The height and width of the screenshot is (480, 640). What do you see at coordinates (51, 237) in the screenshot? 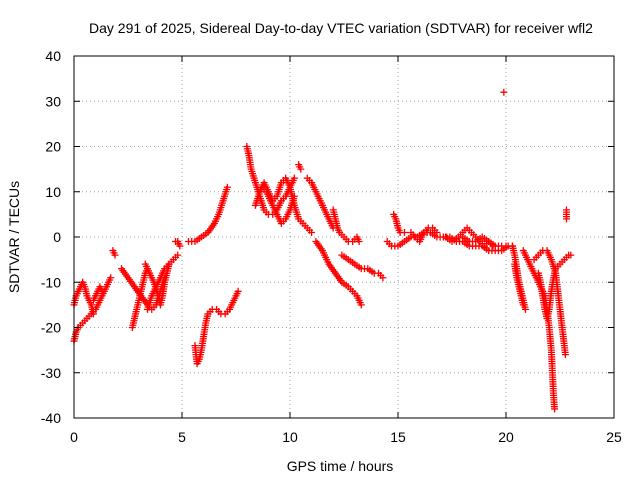
I see `y-tick-labels: -40 -30 -20 -10 0 10 20 30 40` at bounding box center [51, 237].